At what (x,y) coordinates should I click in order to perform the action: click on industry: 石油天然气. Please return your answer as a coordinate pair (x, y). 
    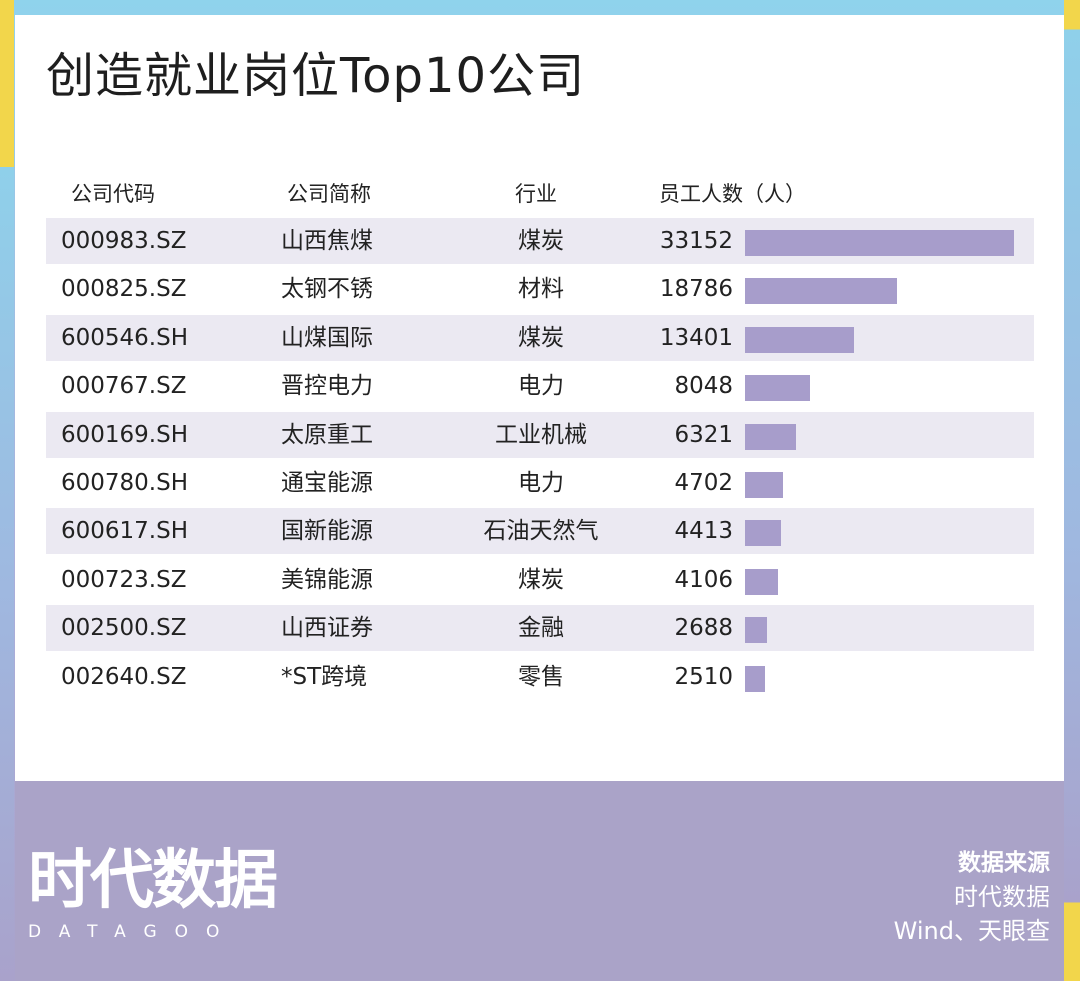
    Looking at the image, I should click on (541, 531).